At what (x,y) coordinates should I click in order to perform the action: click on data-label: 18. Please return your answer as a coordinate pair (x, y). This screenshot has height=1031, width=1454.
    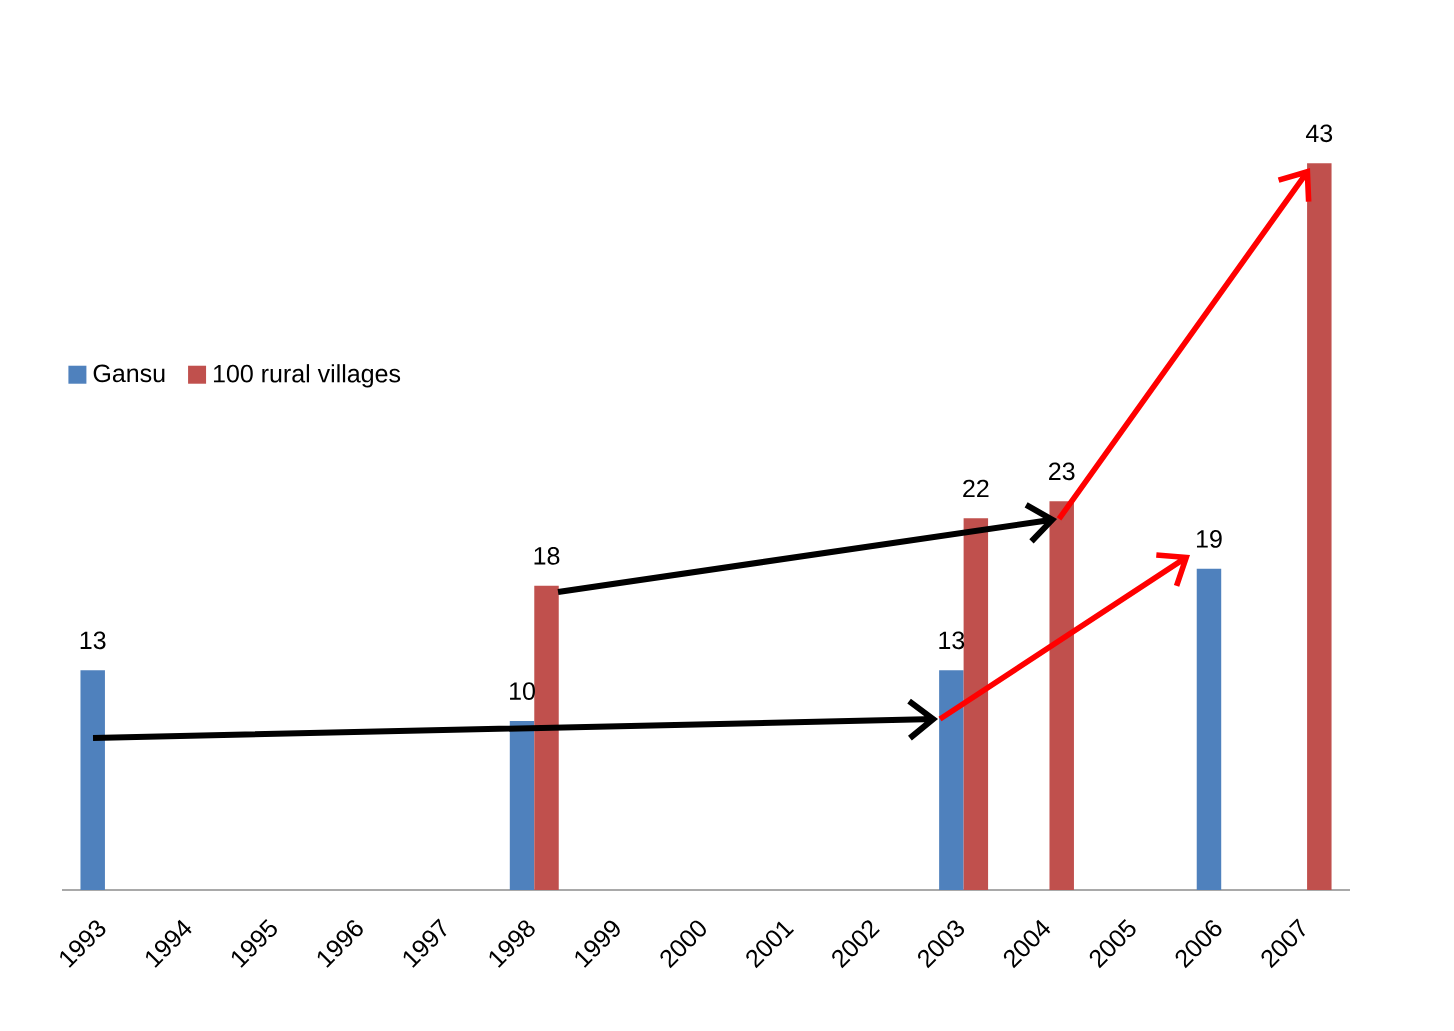
    Looking at the image, I should click on (547, 556).